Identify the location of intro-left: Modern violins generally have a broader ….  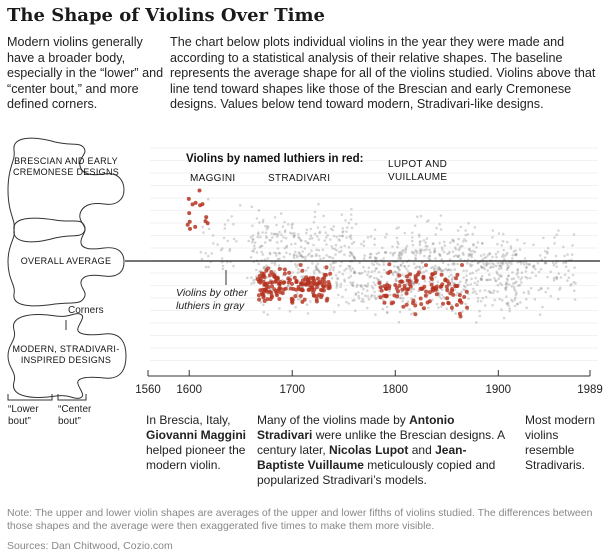
(85, 73).